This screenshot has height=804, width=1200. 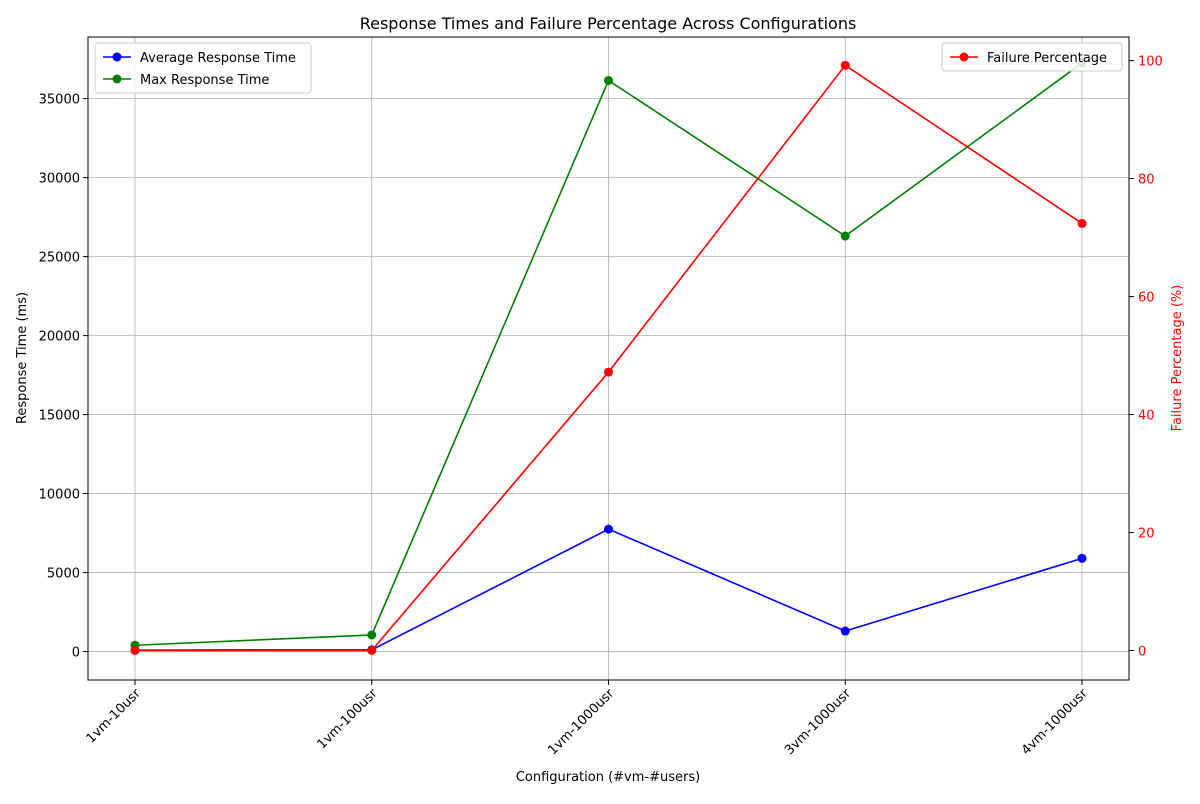 What do you see at coordinates (1146, 180) in the screenshot?
I see `y-right-tick-label: 80` at bounding box center [1146, 180].